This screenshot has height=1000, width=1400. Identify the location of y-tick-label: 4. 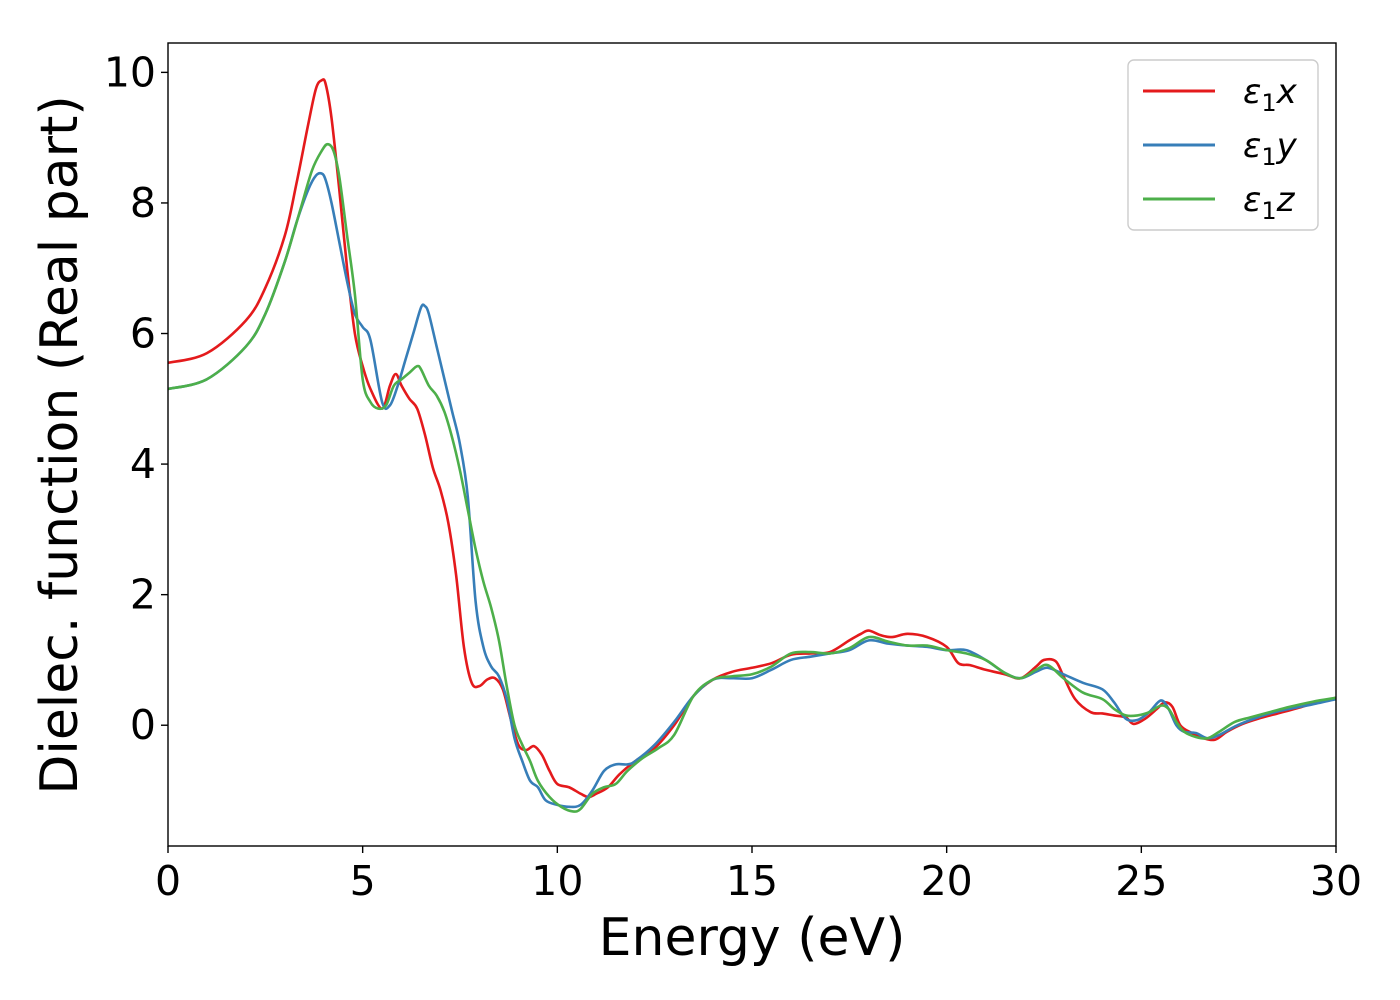
(143, 464).